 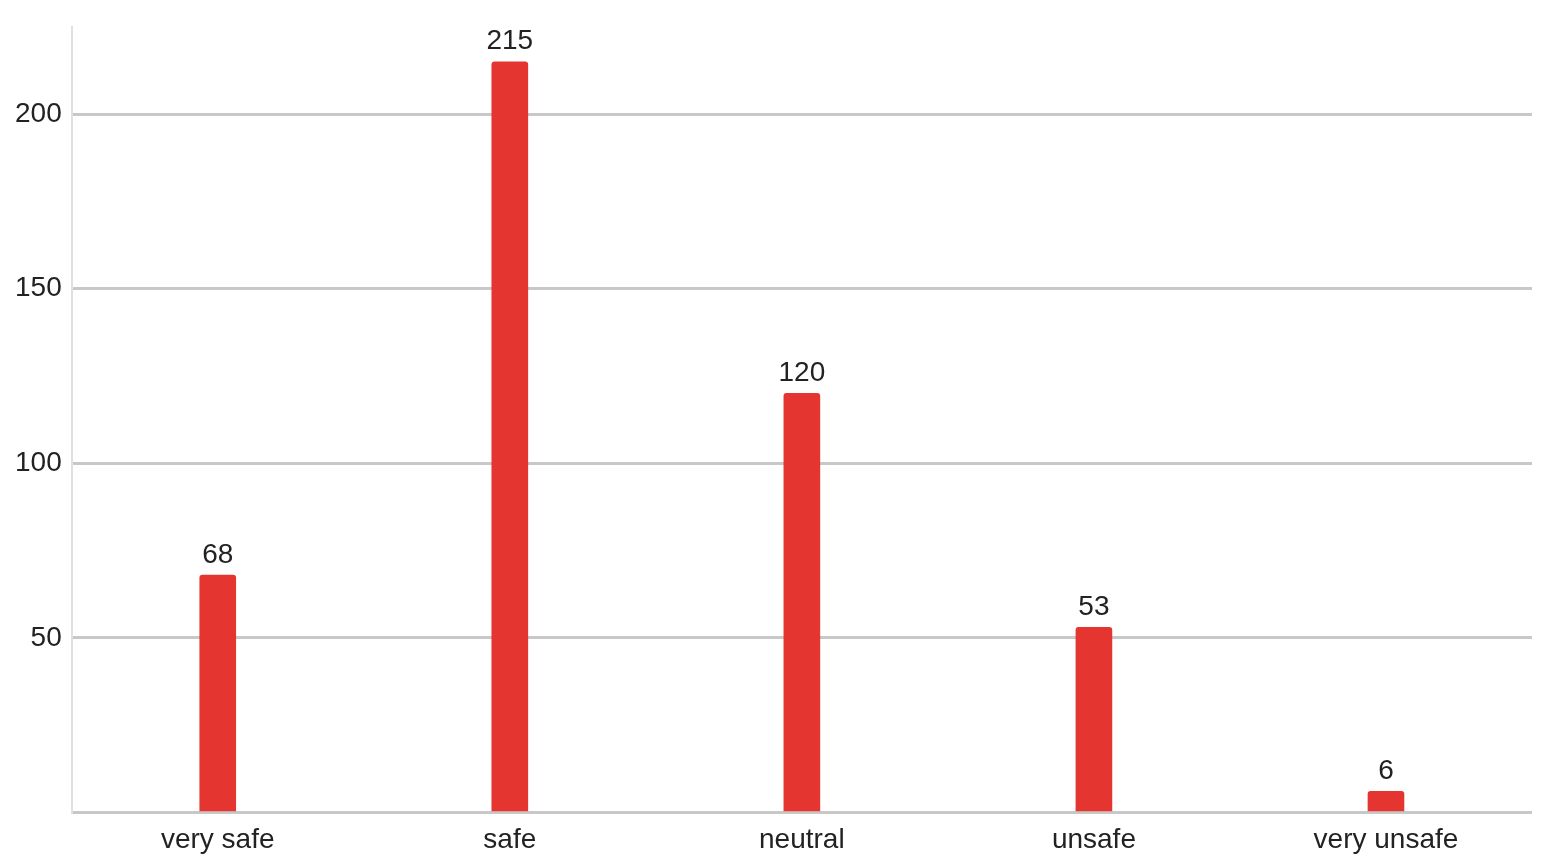 What do you see at coordinates (510, 40) in the screenshot?
I see `data-label: 215` at bounding box center [510, 40].